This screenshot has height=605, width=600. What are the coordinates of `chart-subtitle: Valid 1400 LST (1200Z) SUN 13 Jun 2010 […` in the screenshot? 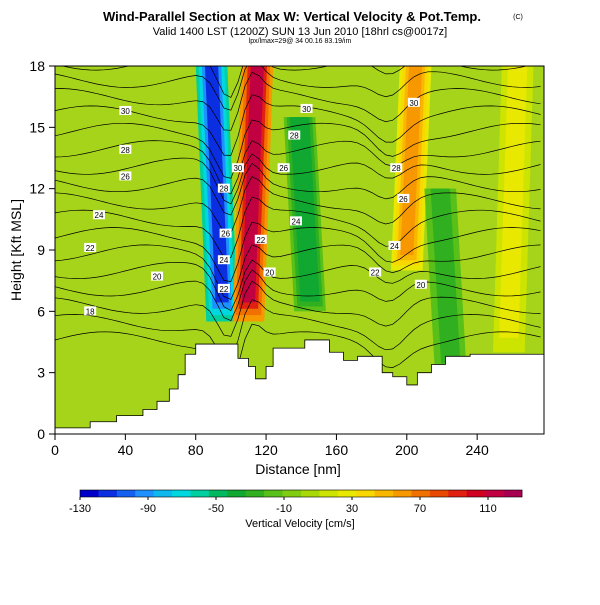 It's located at (300, 32).